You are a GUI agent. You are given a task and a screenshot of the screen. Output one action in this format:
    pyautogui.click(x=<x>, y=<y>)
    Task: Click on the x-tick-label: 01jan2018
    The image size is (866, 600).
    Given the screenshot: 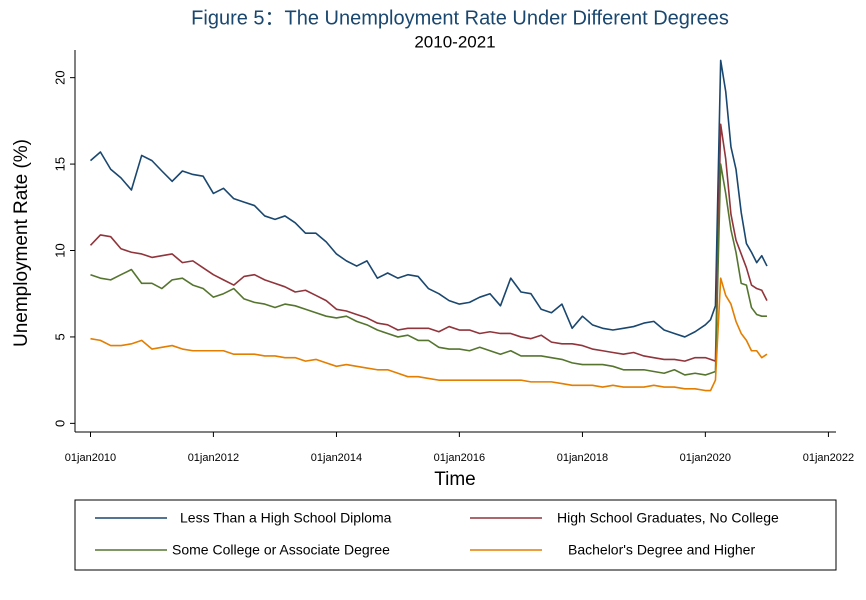 What is the action you would take?
    pyautogui.click(x=582, y=458)
    